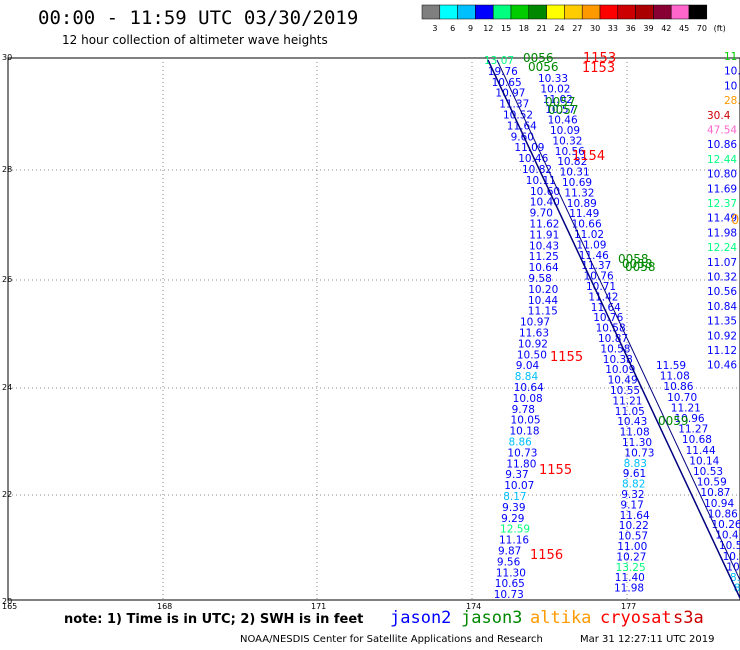 The image size is (740, 650). Describe the element at coordinates (506, 28) in the screenshot. I see `colorbar-tick: 15` at that location.